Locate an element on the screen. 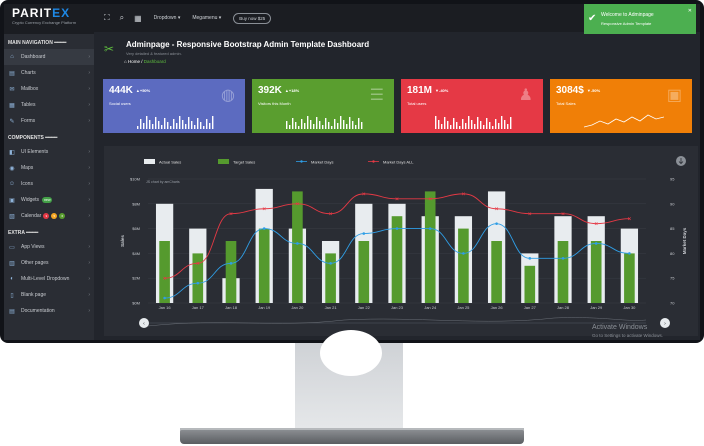 Image resolution: width=704 pixels, height=446 pixels. legend-label: Market Days ALL is located at coordinates (398, 162).